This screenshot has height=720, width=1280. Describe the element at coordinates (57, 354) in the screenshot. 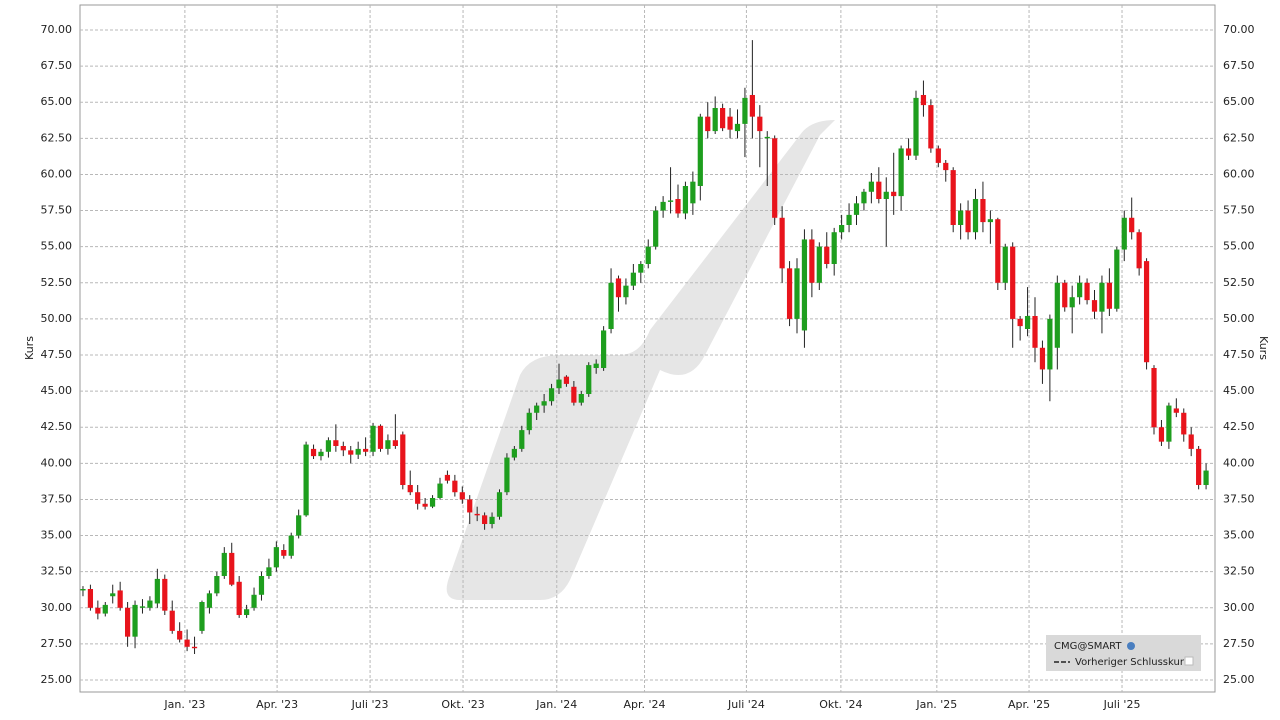

I see `y-tick-label: 47.50` at that location.